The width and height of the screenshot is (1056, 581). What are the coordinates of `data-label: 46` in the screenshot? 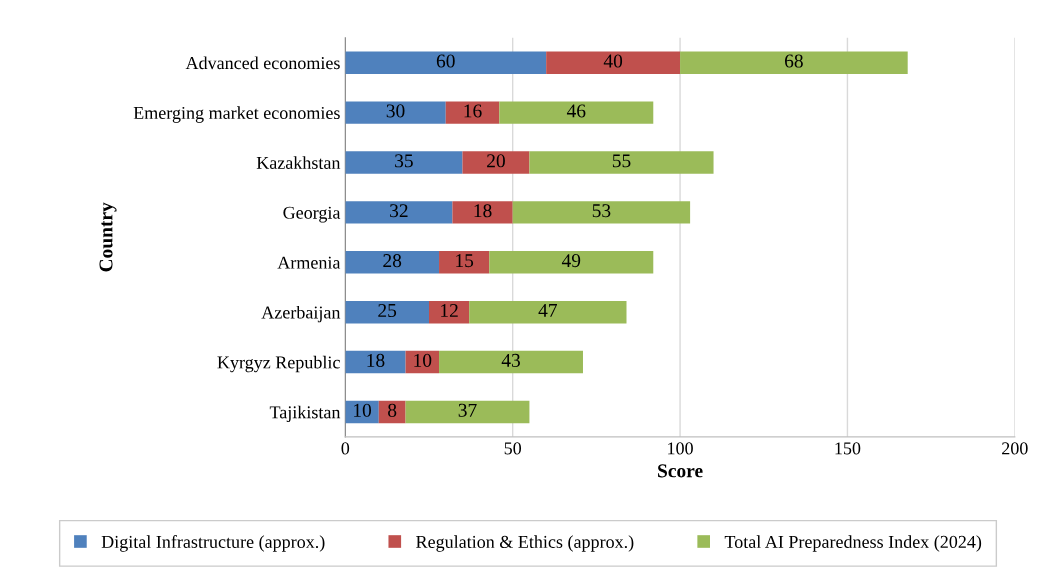 It's located at (576, 111).